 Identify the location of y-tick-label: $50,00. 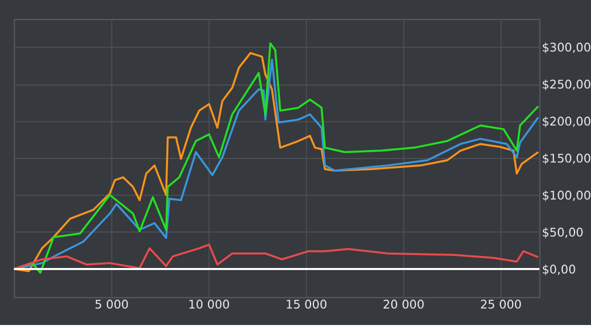
(563, 232).